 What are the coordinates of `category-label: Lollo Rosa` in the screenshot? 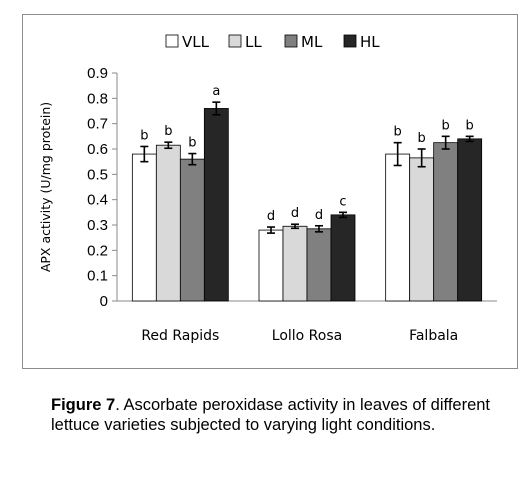 It's located at (307, 336).